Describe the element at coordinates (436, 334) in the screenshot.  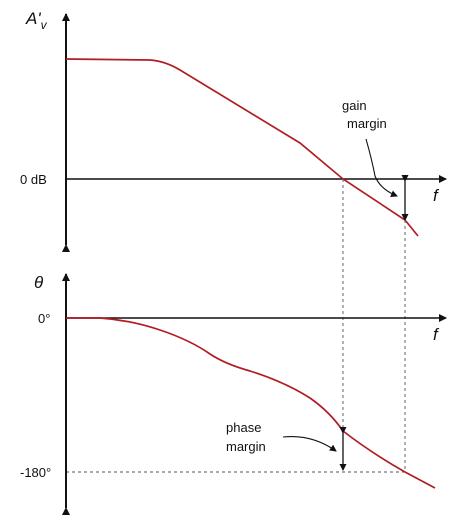
I see `phase-x-label: f` at that location.